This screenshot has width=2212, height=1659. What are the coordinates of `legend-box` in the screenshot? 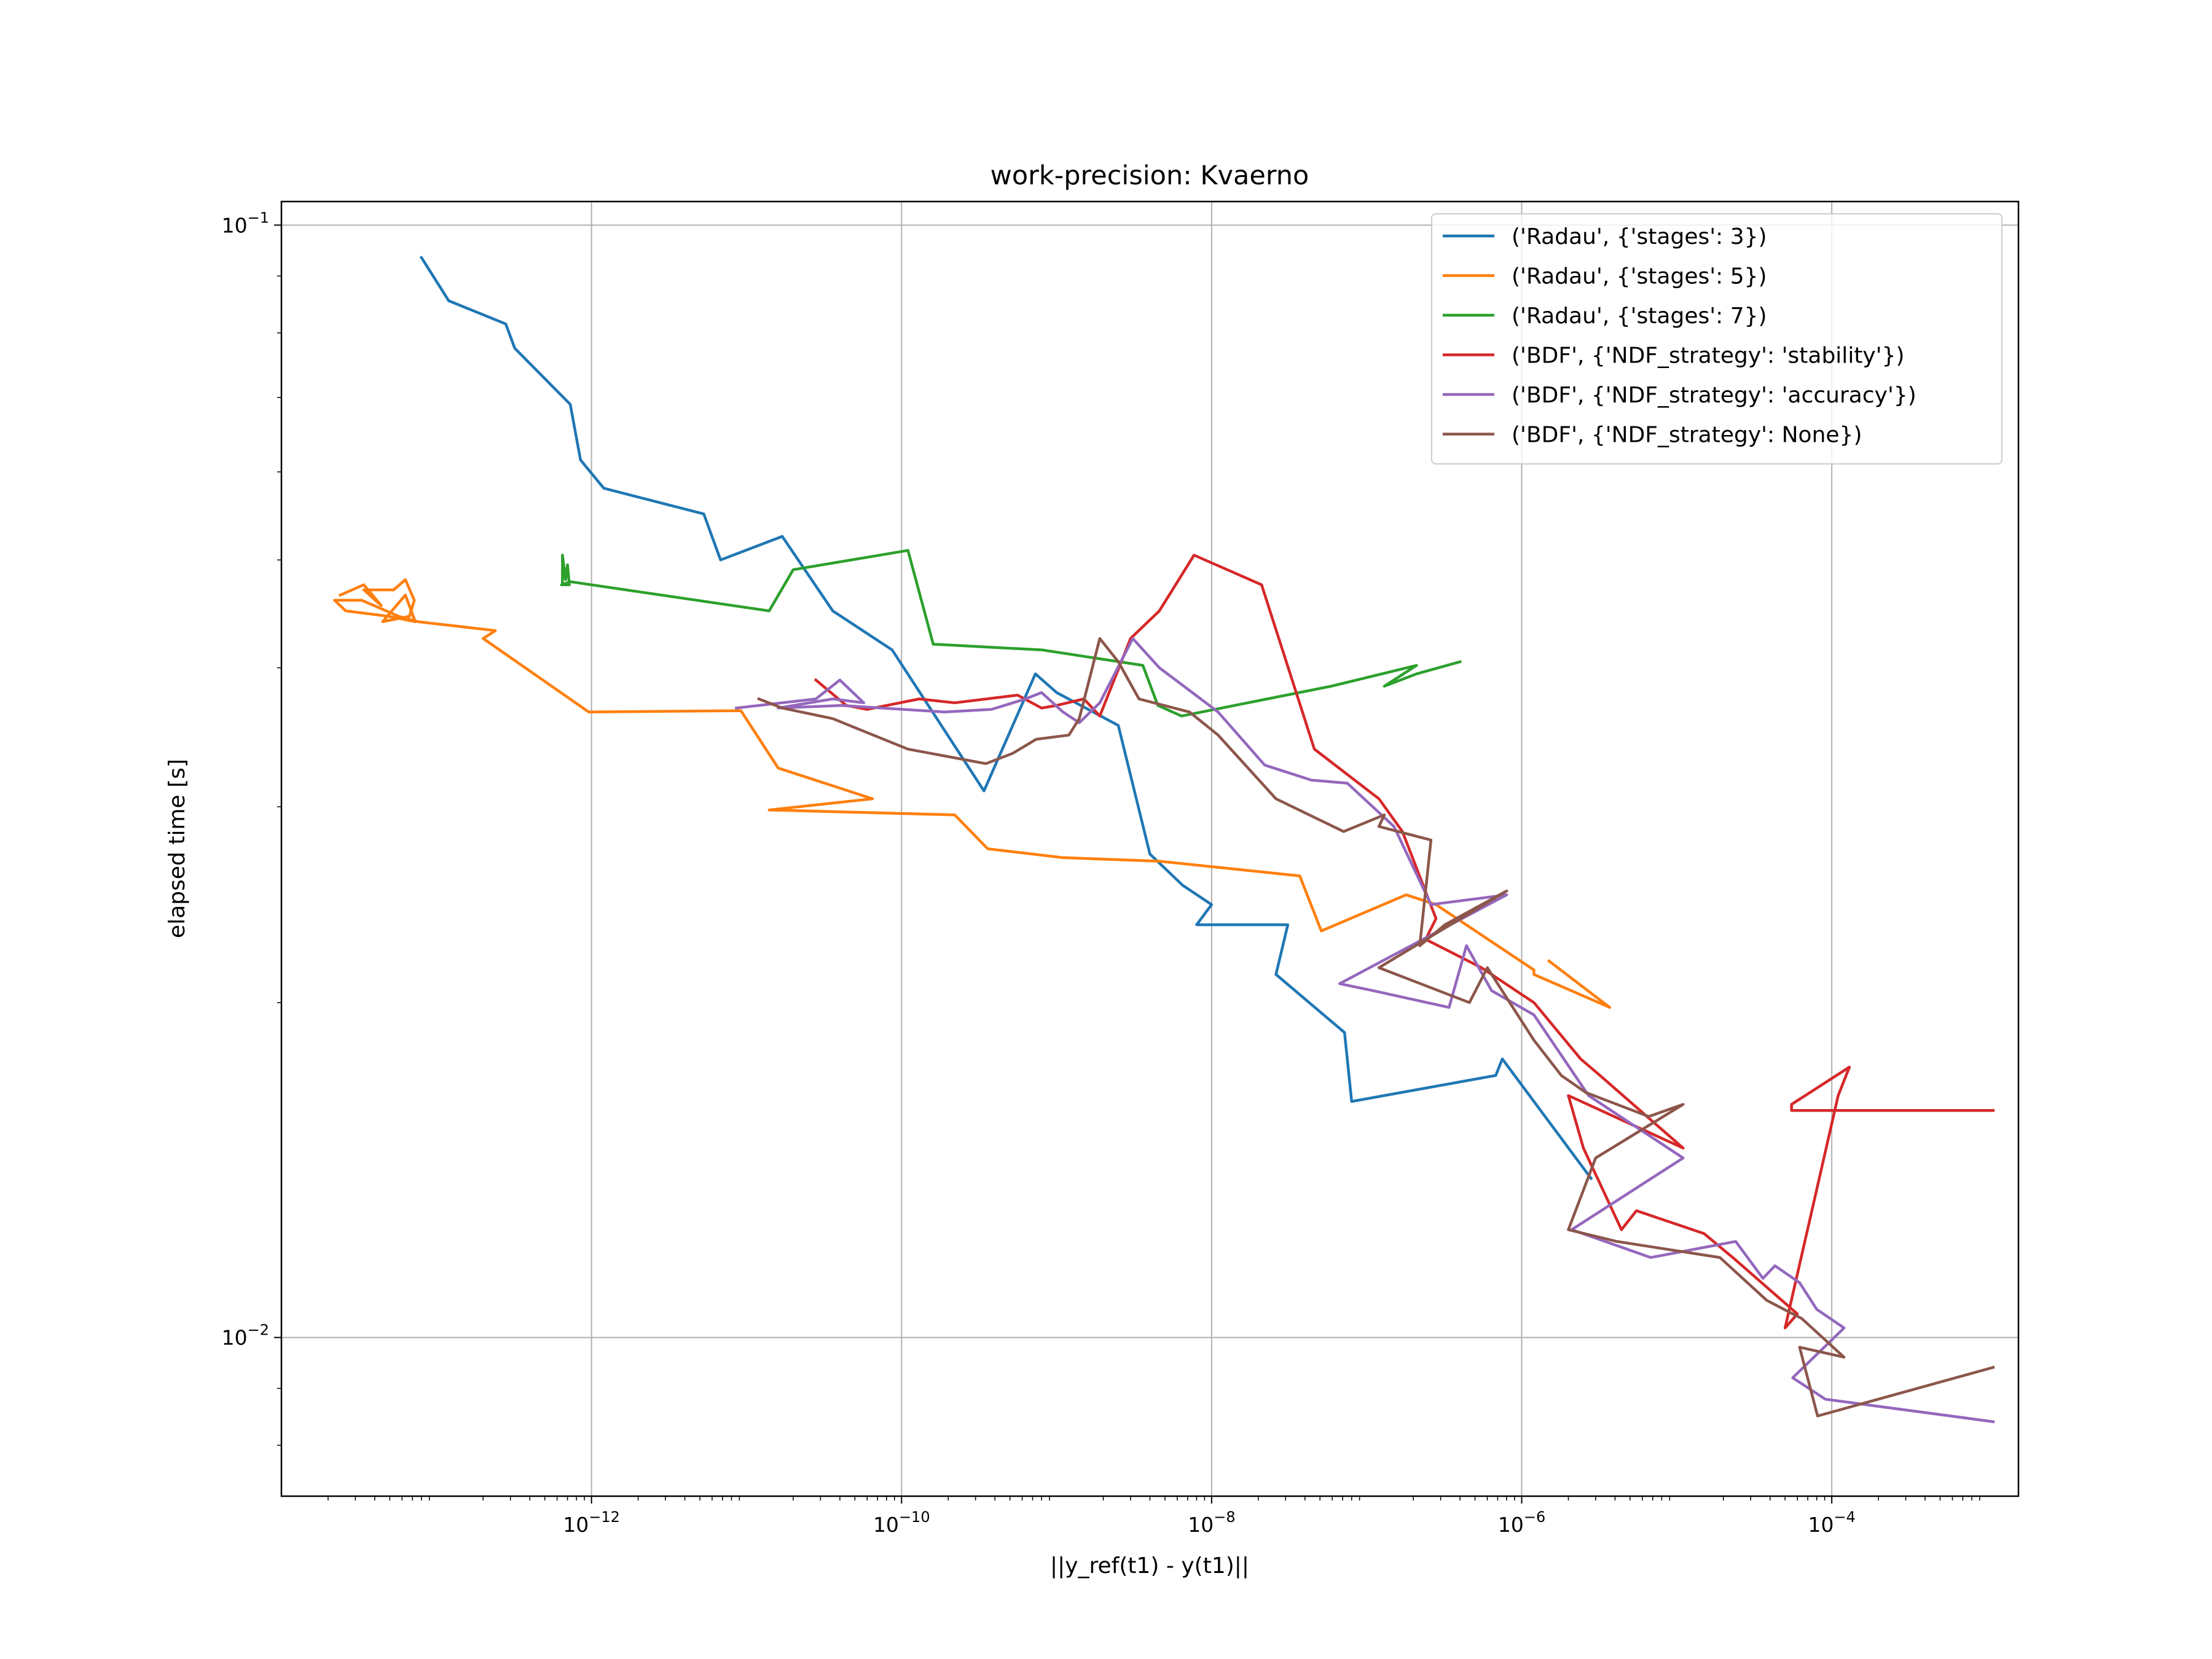 It's located at (1716, 339).